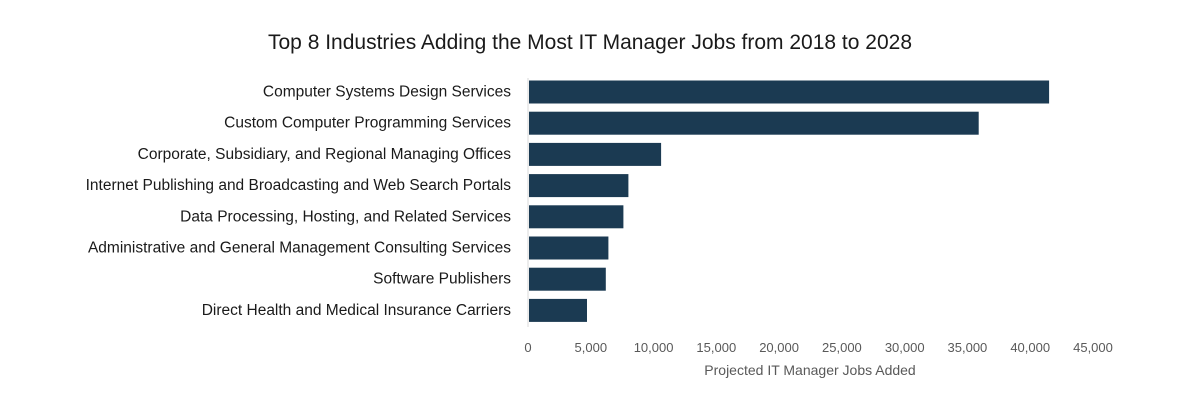 This screenshot has width=1200, height=417. I want to click on x-tick-label: 20,000, so click(779, 347).